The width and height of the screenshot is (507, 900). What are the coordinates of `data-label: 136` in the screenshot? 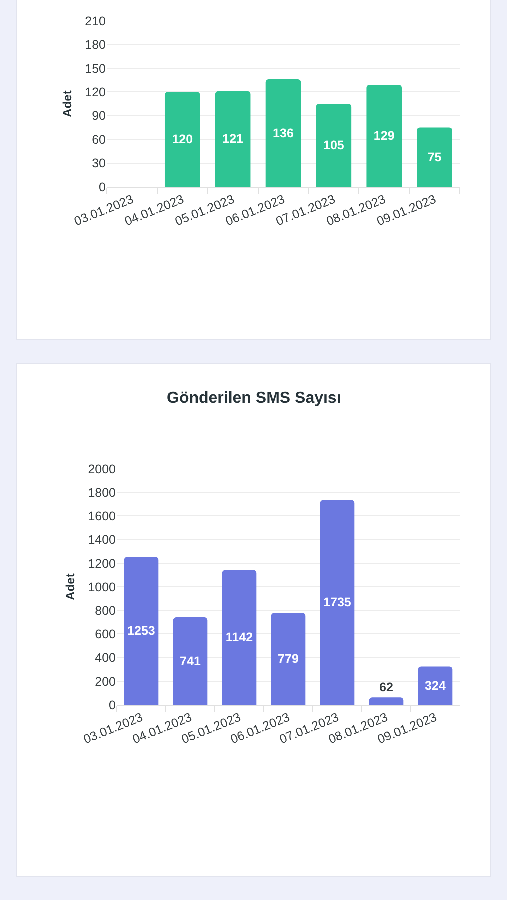 It's located at (283, 133).